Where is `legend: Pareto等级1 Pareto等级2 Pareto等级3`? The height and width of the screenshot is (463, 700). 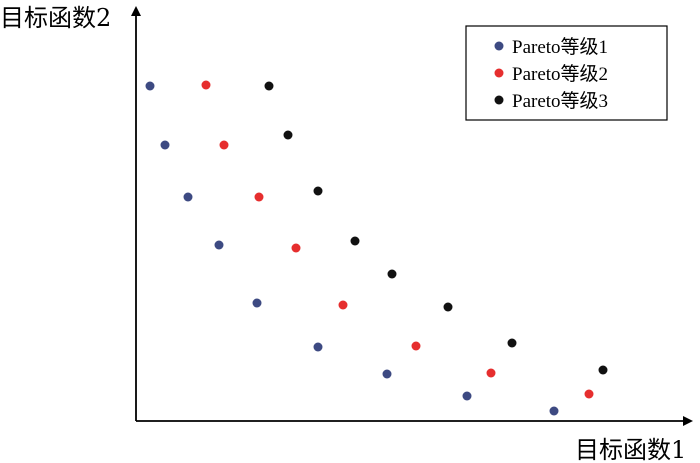 legend: Pareto等级1 Pareto等级2 Pareto等级3 is located at coordinates (566, 73).